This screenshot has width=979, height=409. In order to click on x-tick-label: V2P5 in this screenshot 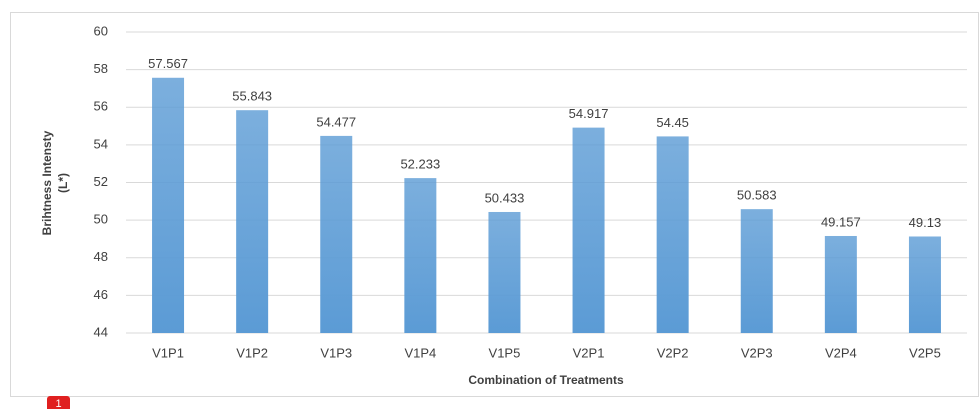, I will do `click(925, 352)`.